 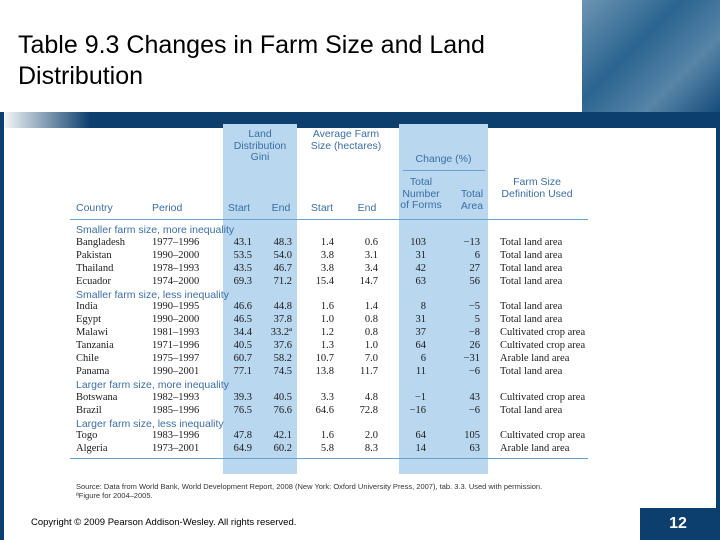 What do you see at coordinates (474, 410) in the screenshot?
I see `cell-total-area: −6` at bounding box center [474, 410].